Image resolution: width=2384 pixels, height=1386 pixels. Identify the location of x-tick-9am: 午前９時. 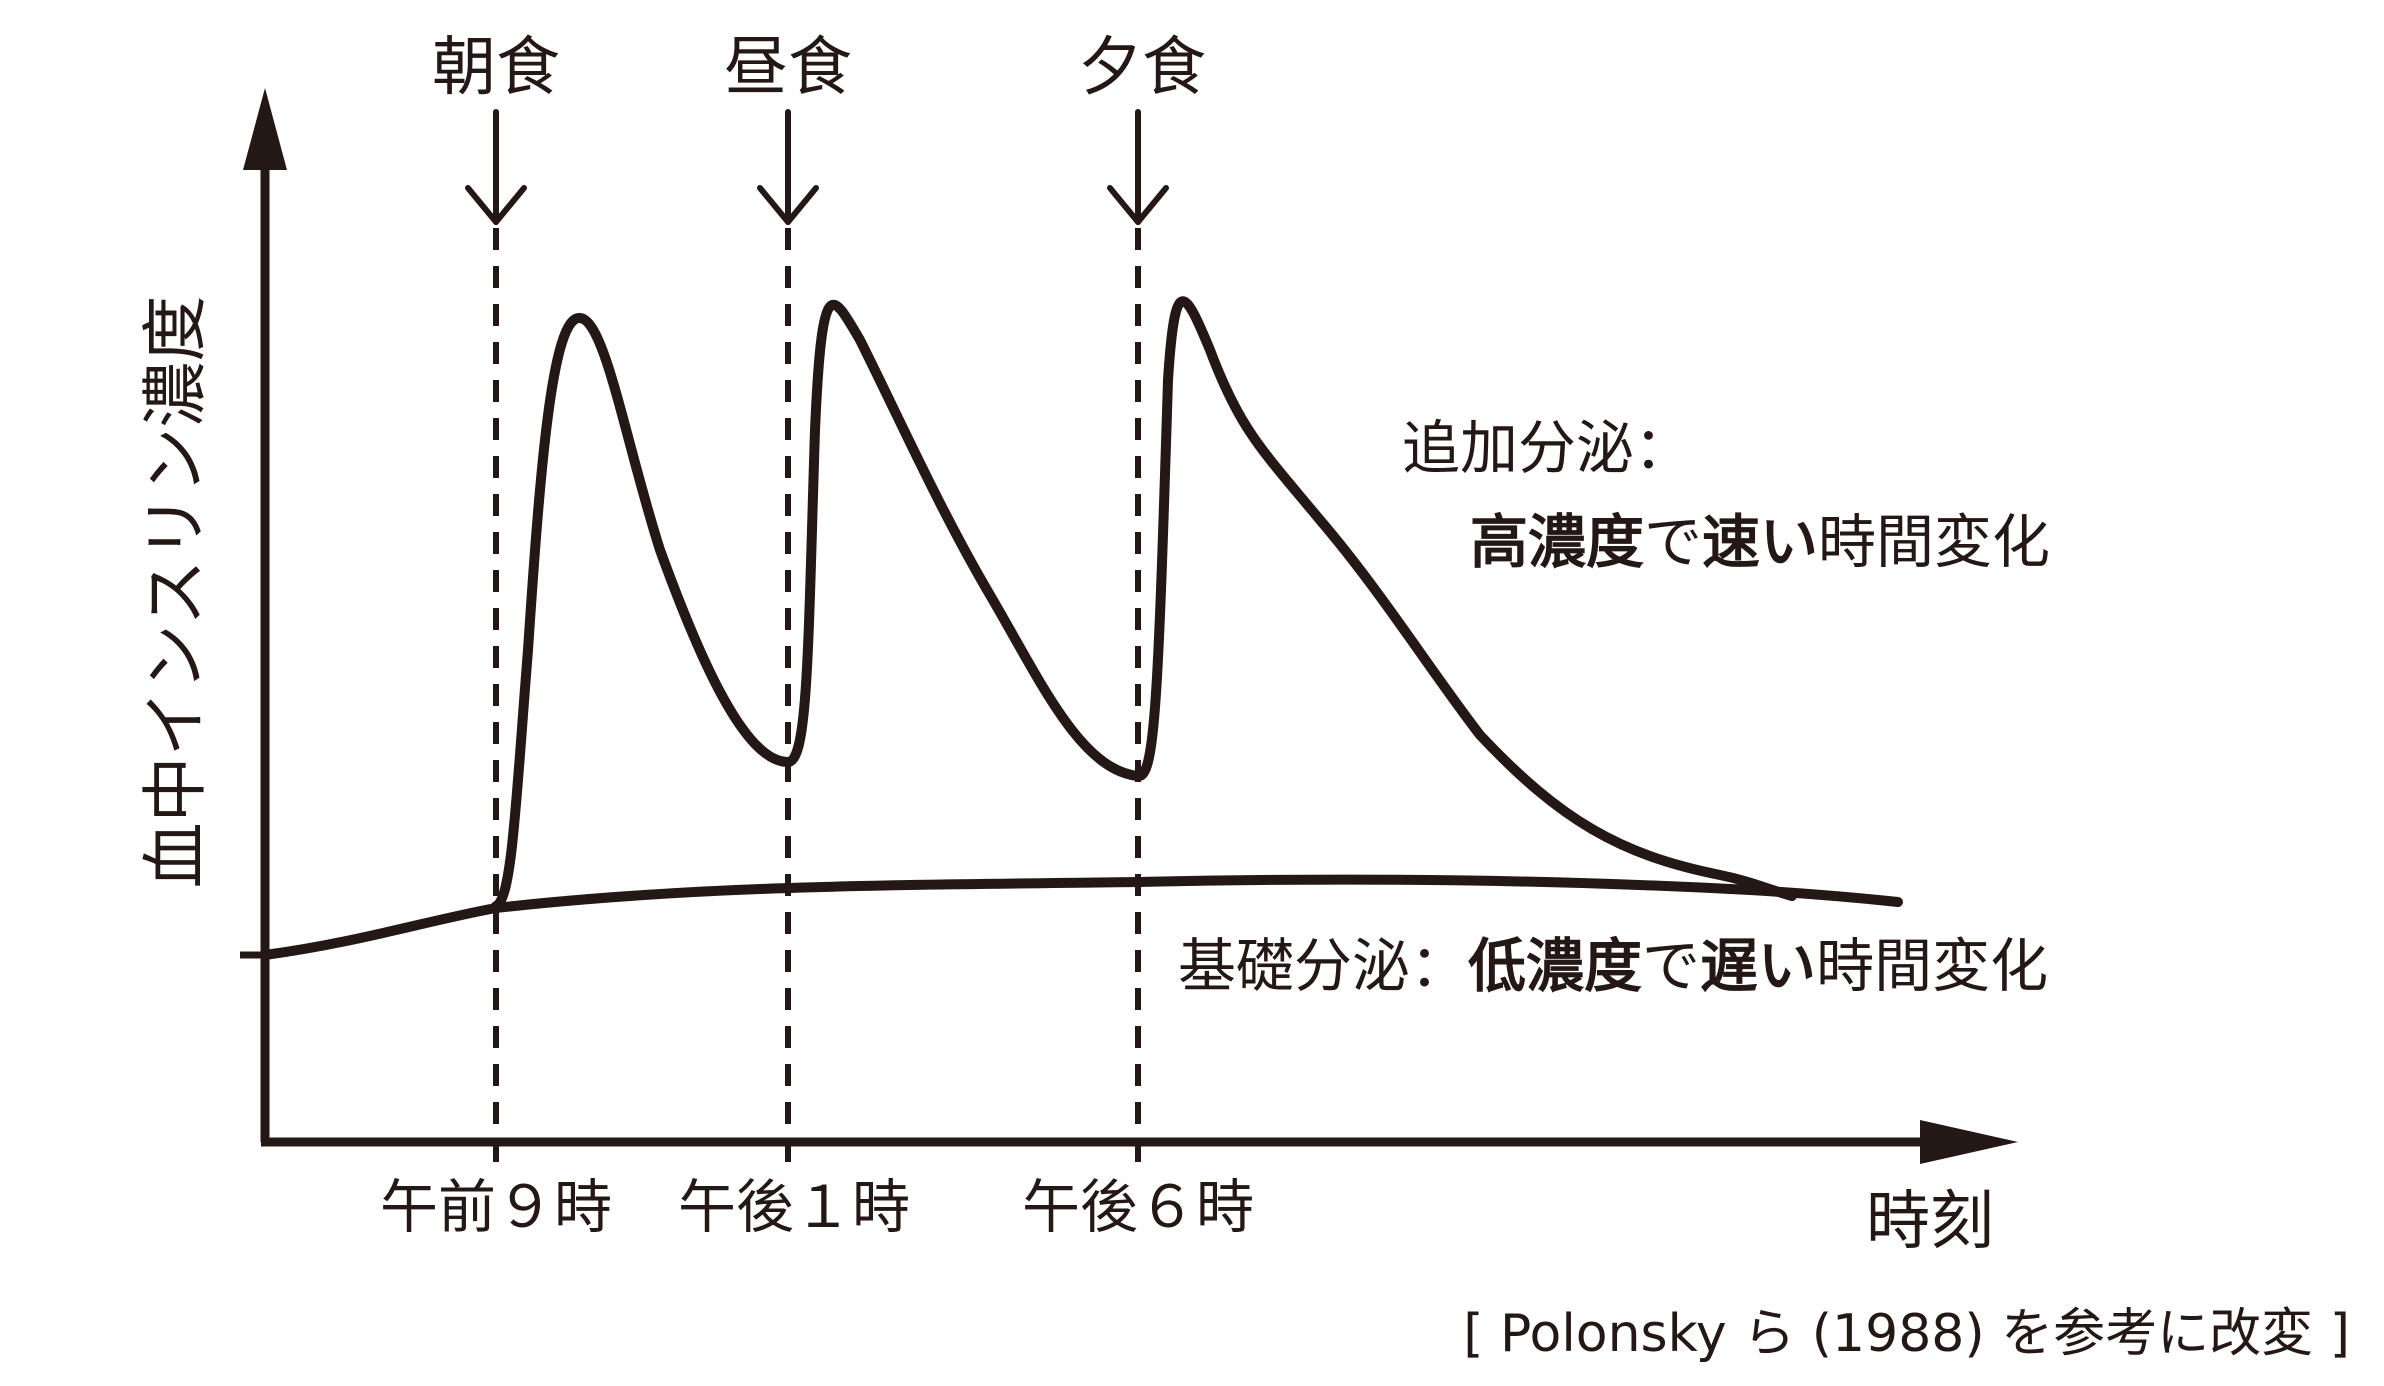
(496, 1207).